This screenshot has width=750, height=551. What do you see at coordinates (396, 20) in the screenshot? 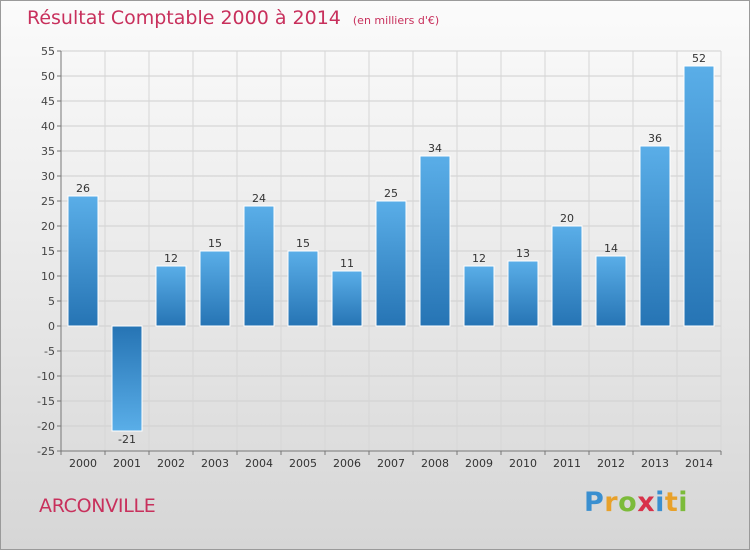
I see `chart-unit: (en milliers d'€)` at bounding box center [396, 20].